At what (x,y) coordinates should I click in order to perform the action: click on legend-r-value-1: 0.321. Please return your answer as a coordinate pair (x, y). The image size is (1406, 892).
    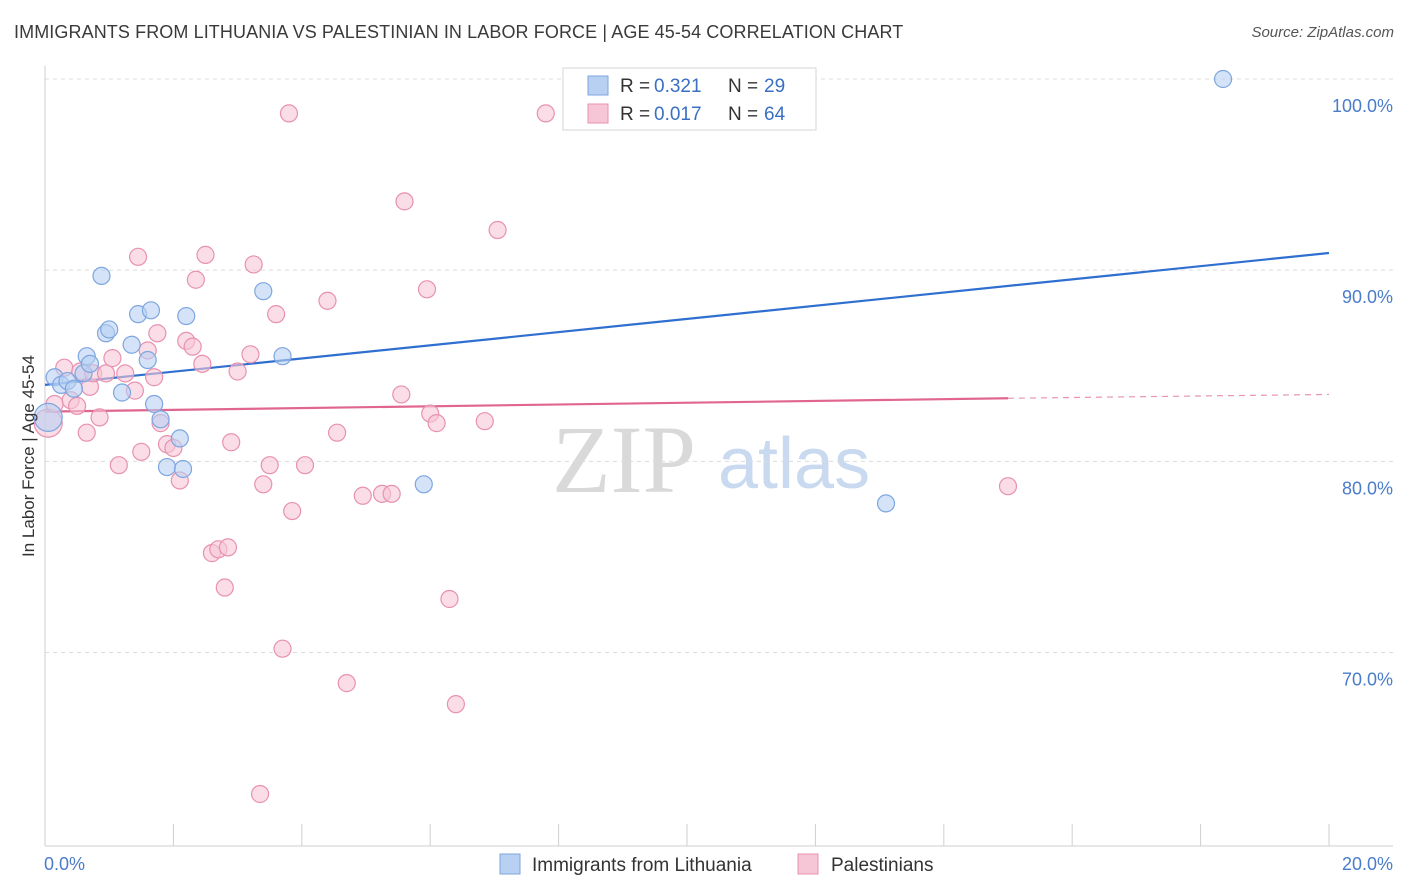
    Looking at the image, I should click on (678, 86).